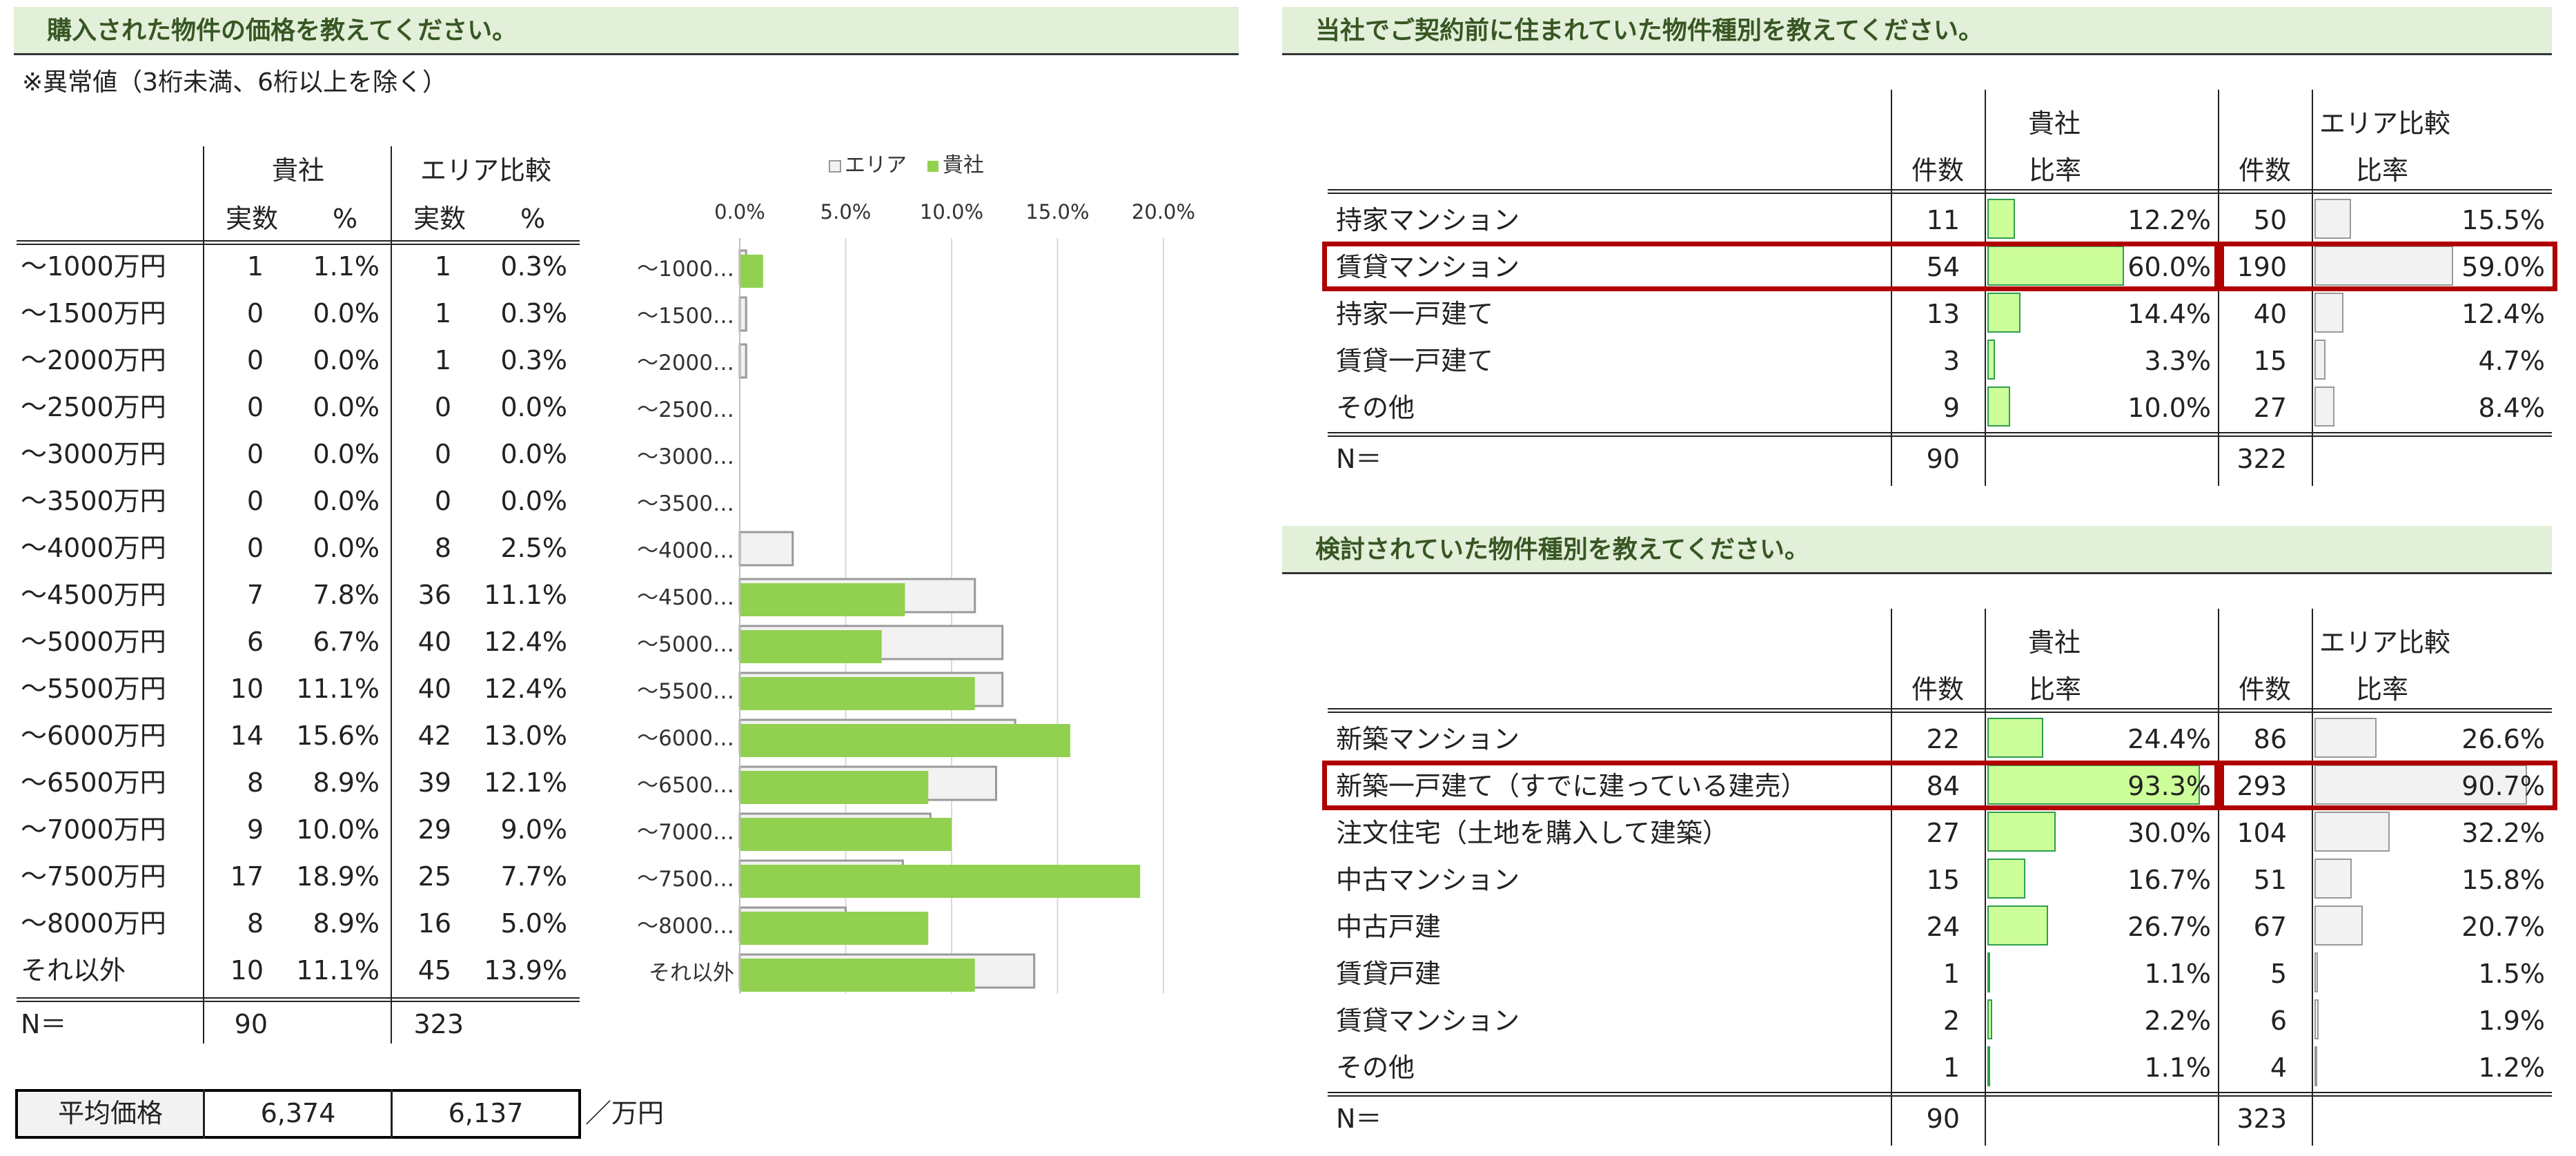  What do you see at coordinates (1389, 927) in the screenshot?
I see `considered-row-label: 中古戸建` at bounding box center [1389, 927].